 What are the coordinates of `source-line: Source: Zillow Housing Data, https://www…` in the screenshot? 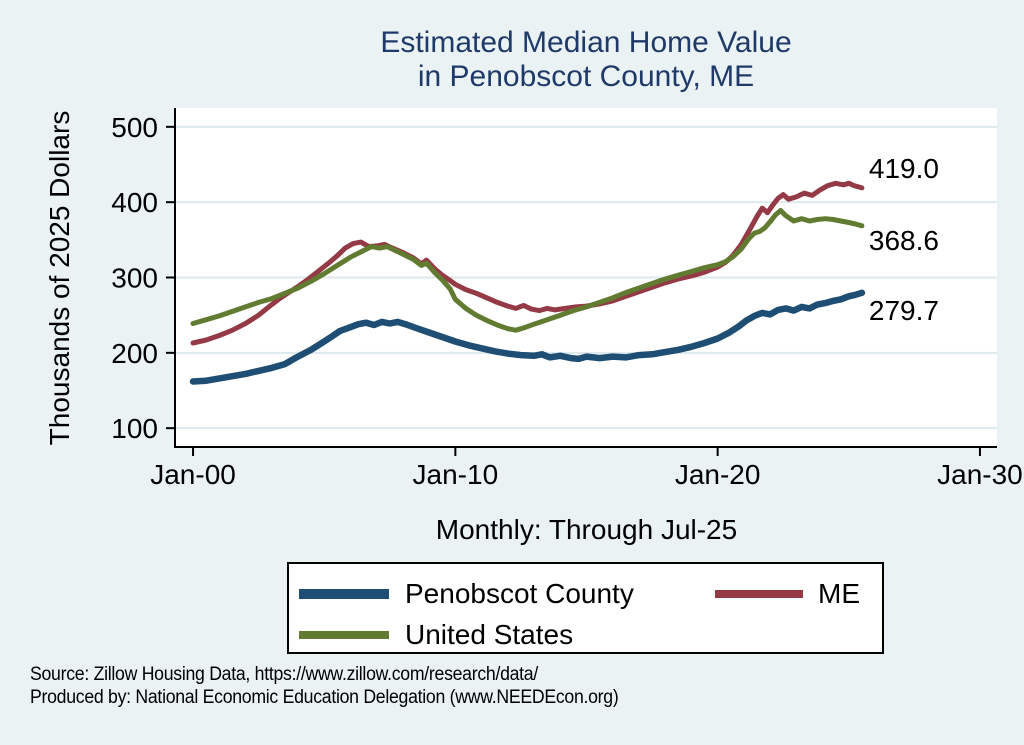 It's located at (284, 674).